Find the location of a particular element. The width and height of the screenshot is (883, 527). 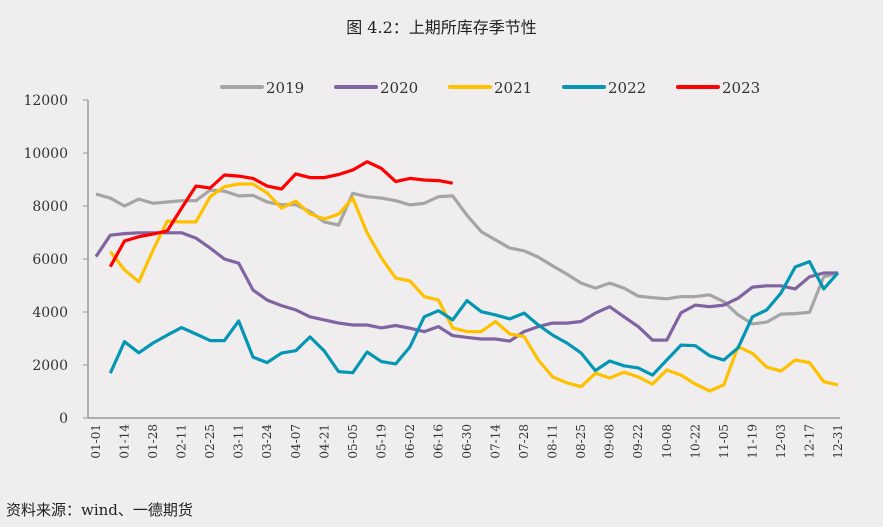

x-tick-label: 04-07 is located at coordinates (296, 441).